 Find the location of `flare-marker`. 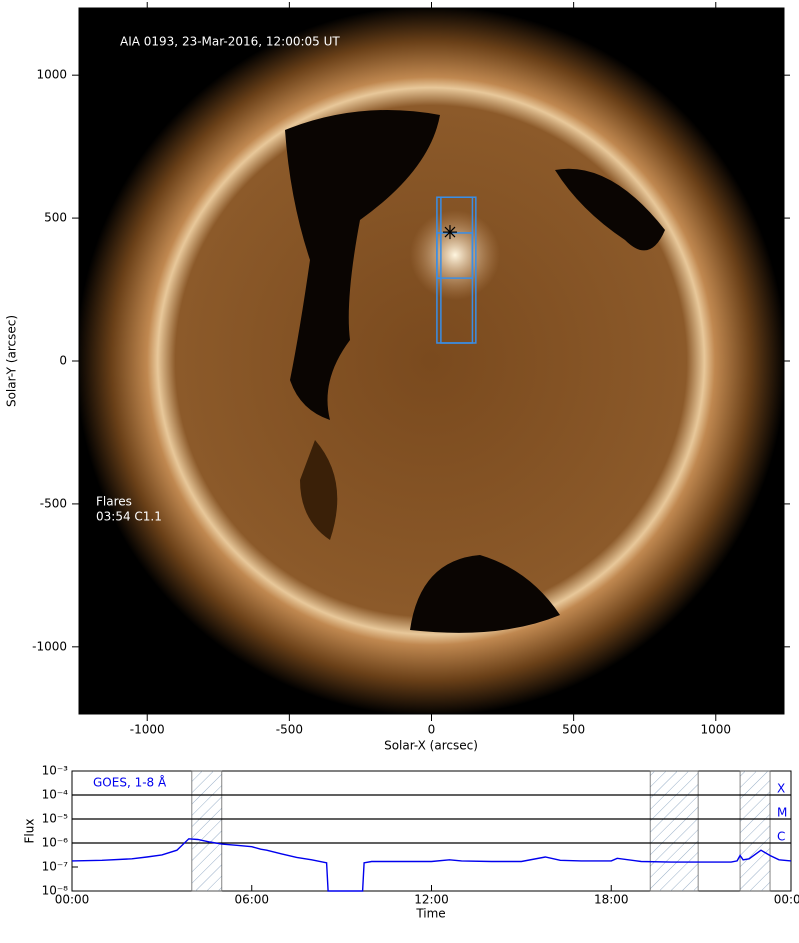

flare-marker is located at coordinates (450, 232).